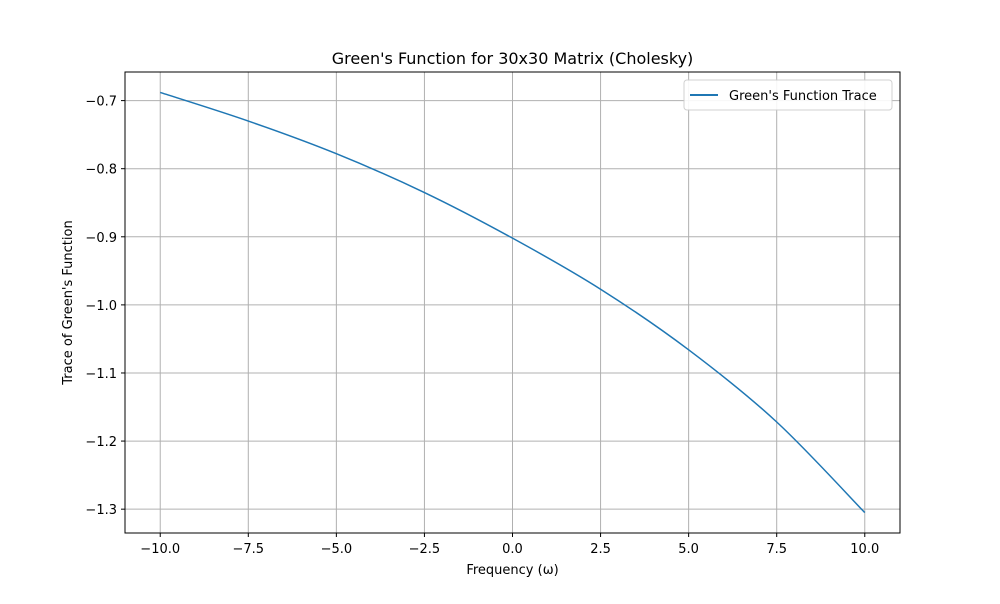  What do you see at coordinates (864, 549) in the screenshot?
I see `x-tick-label: 10.0` at bounding box center [864, 549].